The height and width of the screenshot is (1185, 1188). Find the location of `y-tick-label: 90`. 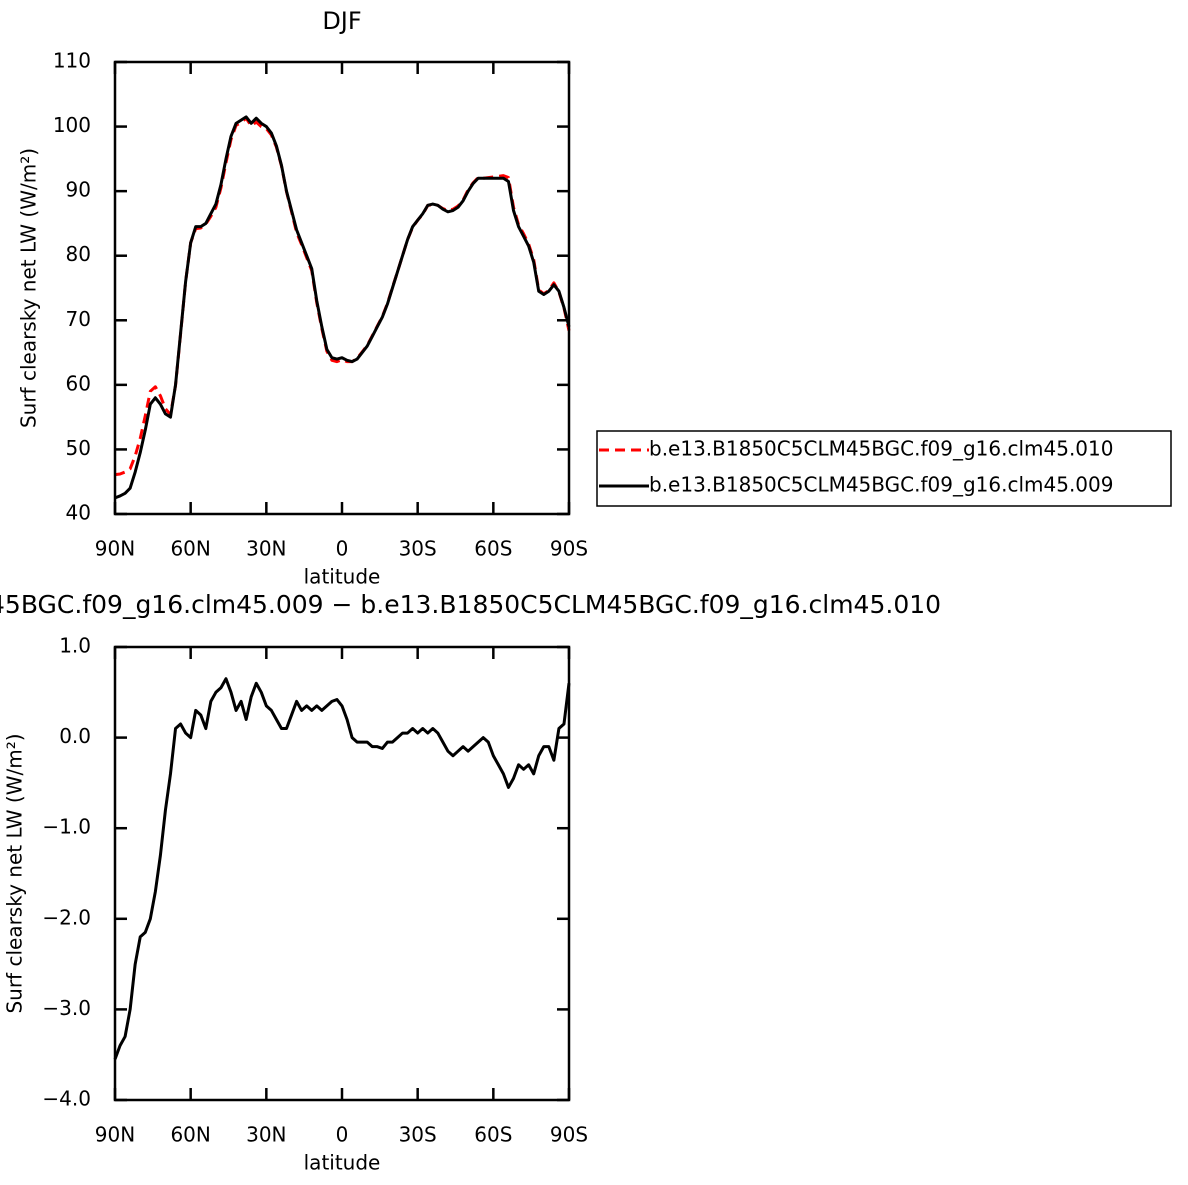

y-tick-label: 90 is located at coordinates (78, 190).